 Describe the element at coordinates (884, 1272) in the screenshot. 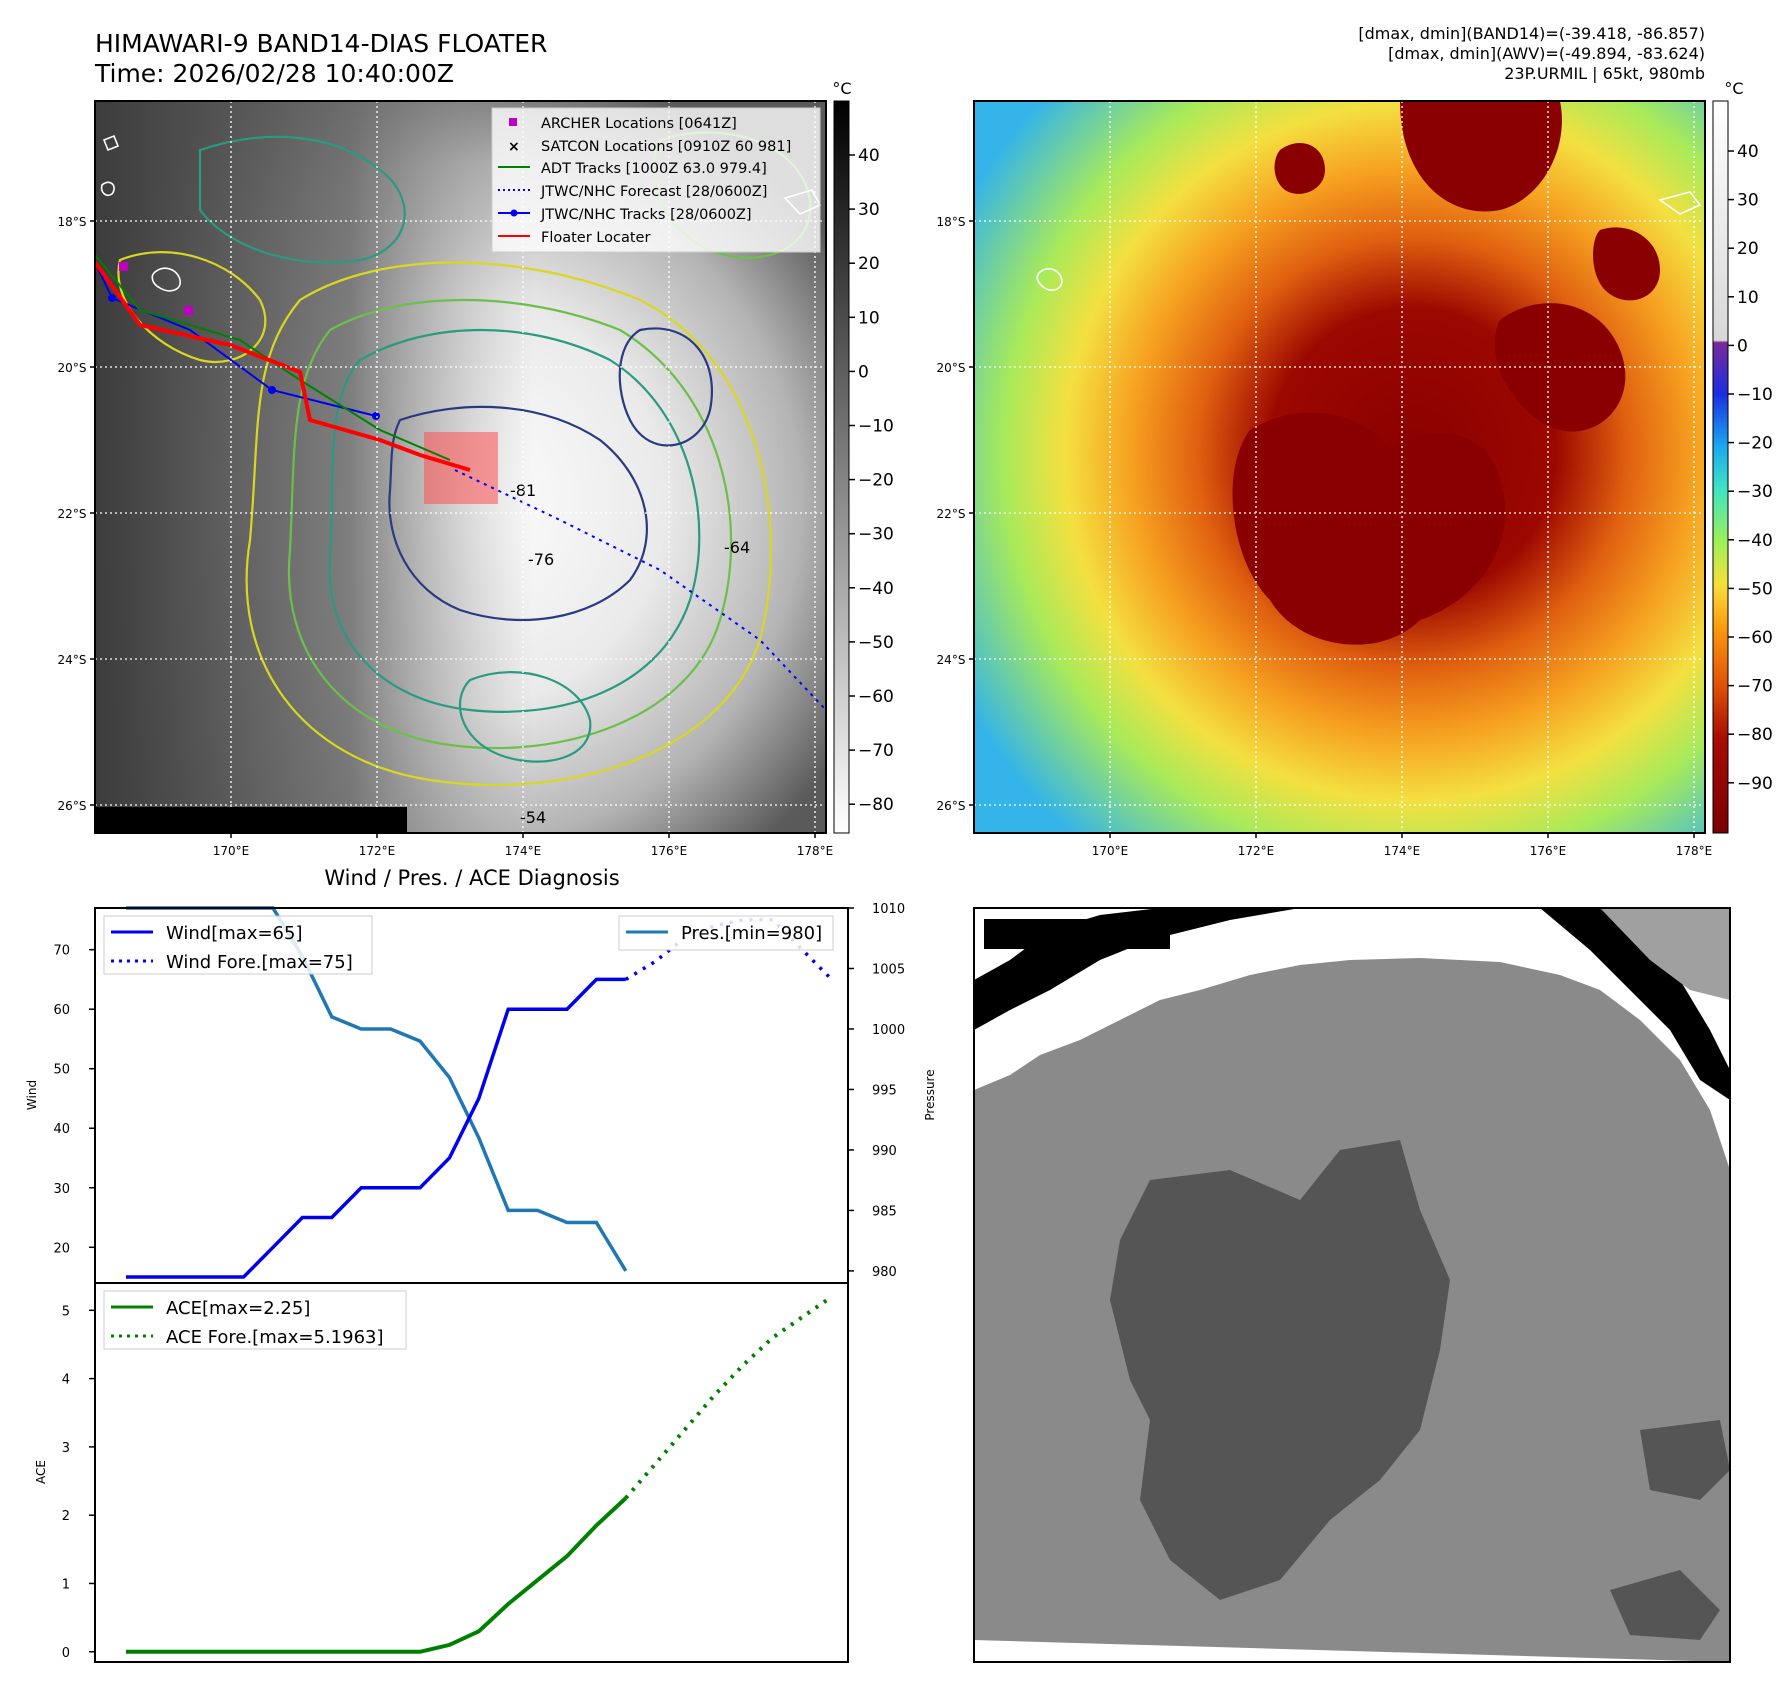

I see `pressure-tick-label: 980` at that location.